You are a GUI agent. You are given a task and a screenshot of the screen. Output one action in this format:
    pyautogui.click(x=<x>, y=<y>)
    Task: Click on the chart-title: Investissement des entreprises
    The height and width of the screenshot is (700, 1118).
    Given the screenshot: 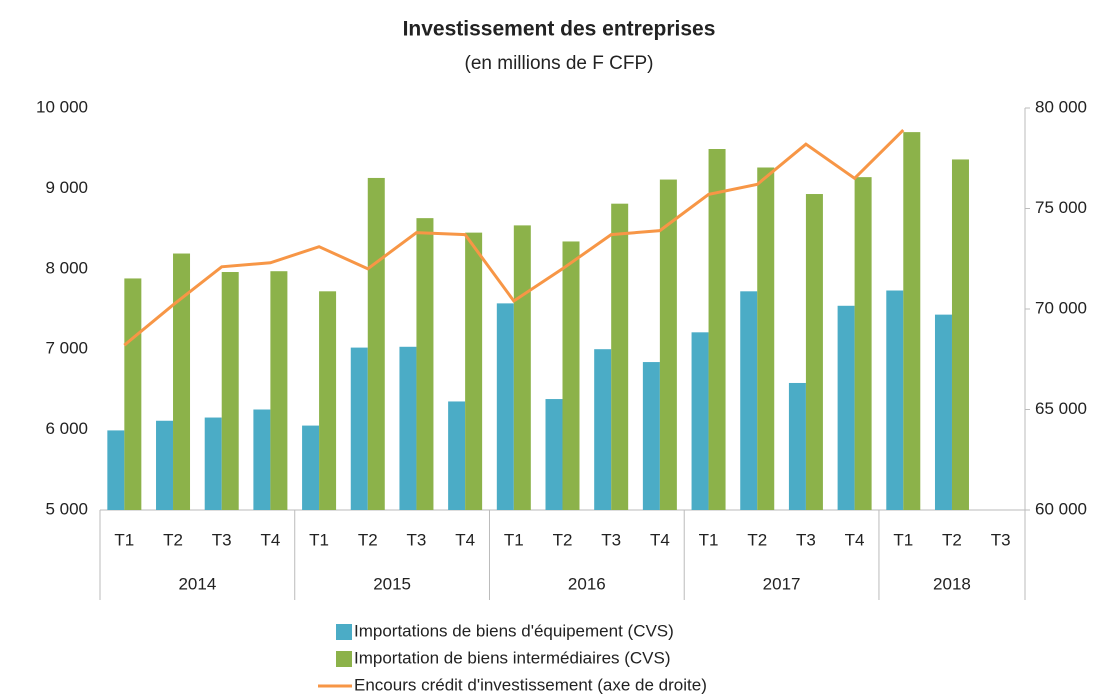 What is the action you would take?
    pyautogui.click(x=559, y=29)
    